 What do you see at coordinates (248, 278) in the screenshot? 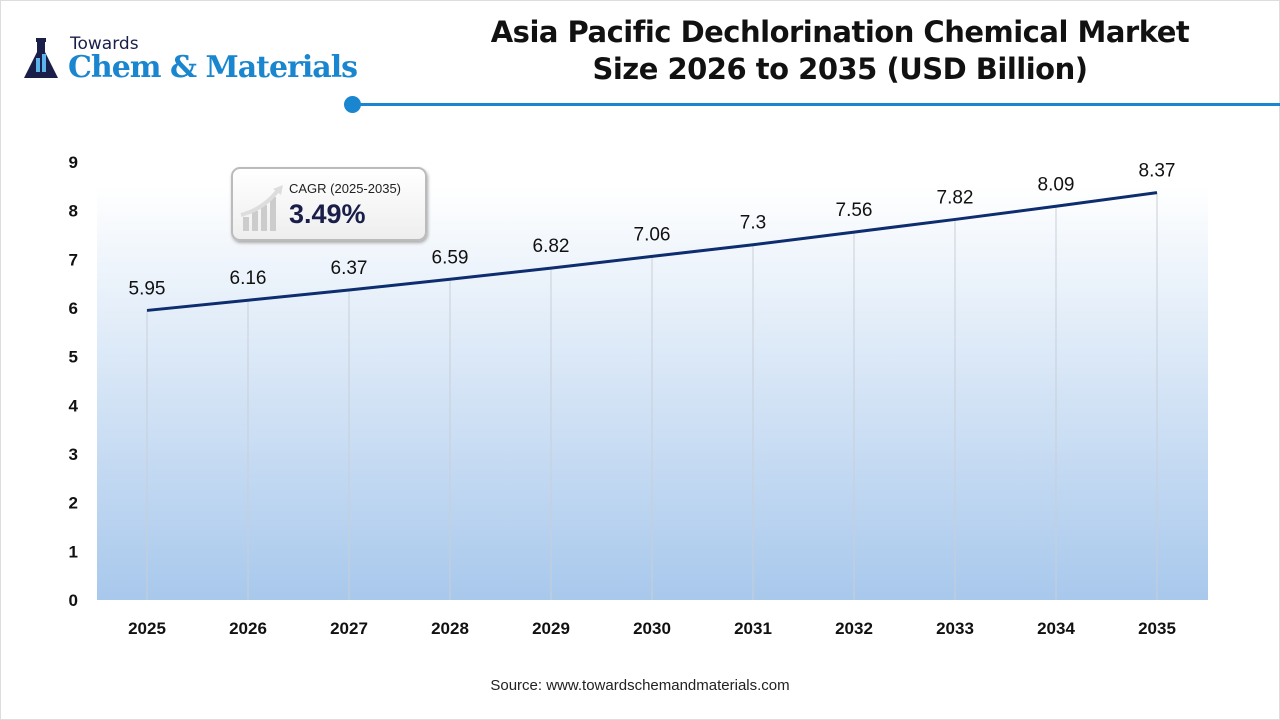
I see `data-label: 6.16` at bounding box center [248, 278].